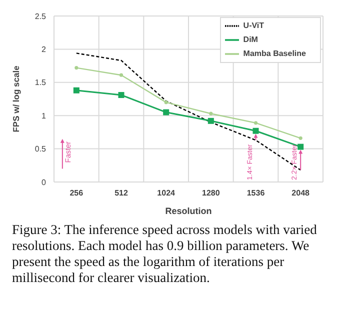 This screenshot has height=320, width=339. I want to click on x-tick-label: 512, so click(121, 193).